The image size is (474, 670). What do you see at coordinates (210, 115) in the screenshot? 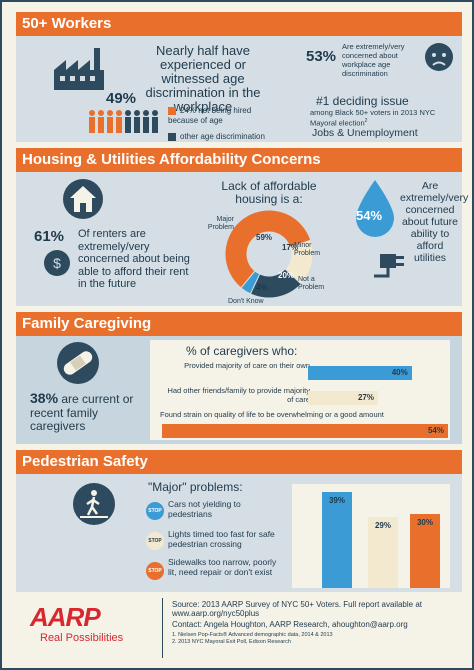
I see `legend-label: 24% not being hired because of age` at bounding box center [210, 115].